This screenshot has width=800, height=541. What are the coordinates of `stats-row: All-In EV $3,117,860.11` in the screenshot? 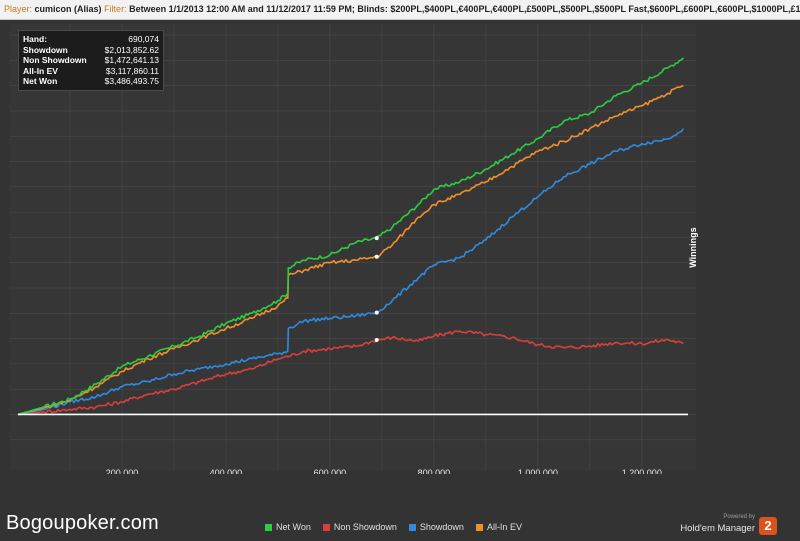 It's located at (91, 71).